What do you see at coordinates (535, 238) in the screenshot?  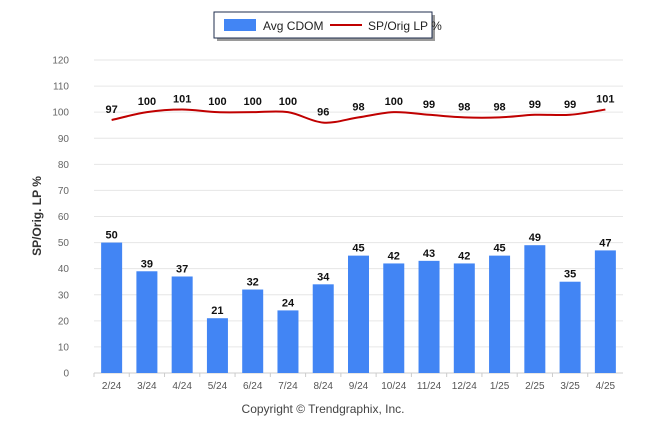 I see `bar-value-label: 49` at bounding box center [535, 238].